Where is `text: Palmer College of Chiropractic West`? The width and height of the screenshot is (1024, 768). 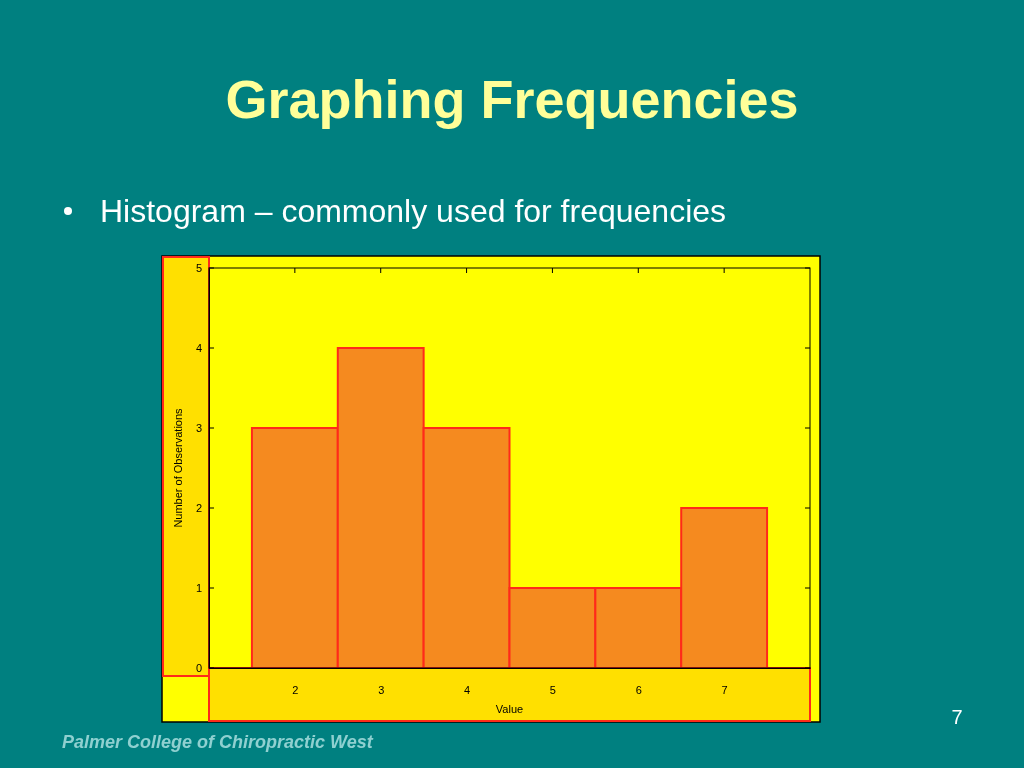 text: Palmer College of Chiropractic West is located at coordinates (218, 742).